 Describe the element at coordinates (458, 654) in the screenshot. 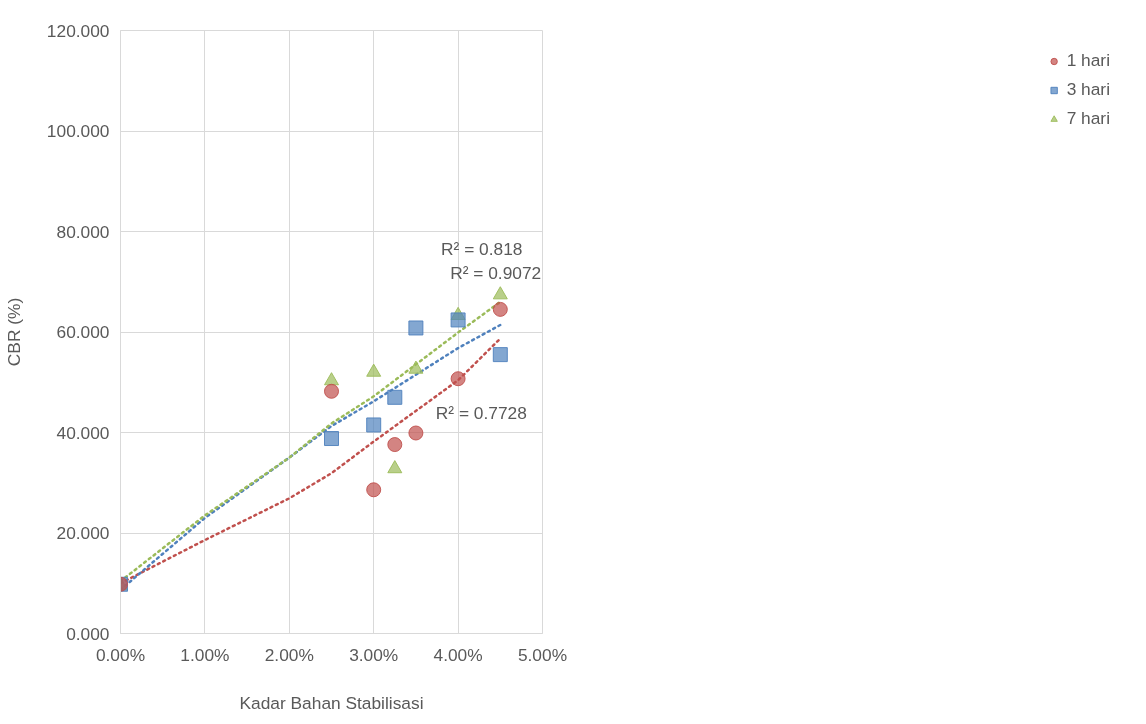

I see `x-tick-label: 4.00%` at that location.